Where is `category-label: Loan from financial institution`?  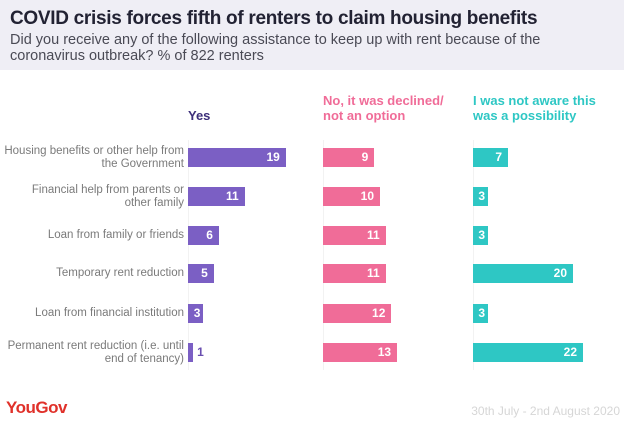
category-label: Loan from financial institution is located at coordinates (109, 313).